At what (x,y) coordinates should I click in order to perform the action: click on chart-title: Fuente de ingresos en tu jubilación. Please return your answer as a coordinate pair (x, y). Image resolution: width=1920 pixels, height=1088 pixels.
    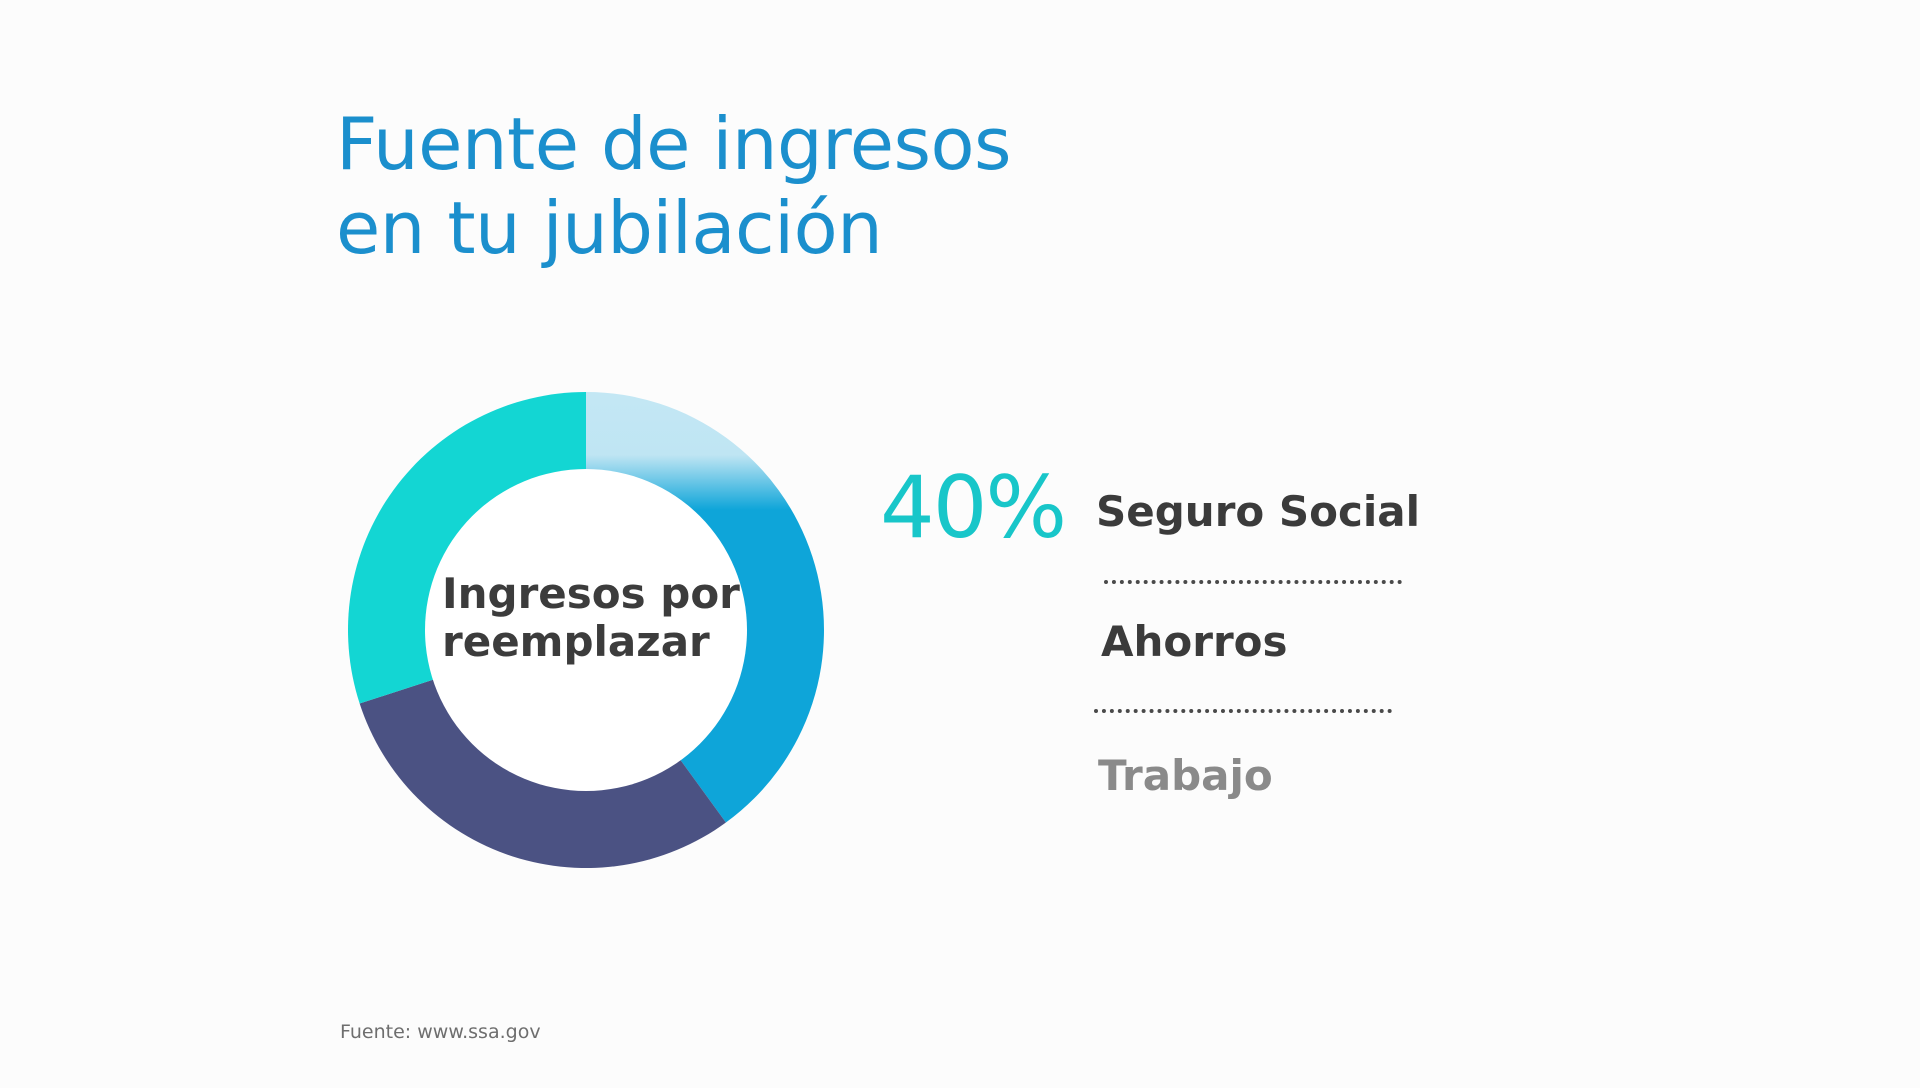
    Looking at the image, I should click on (674, 186).